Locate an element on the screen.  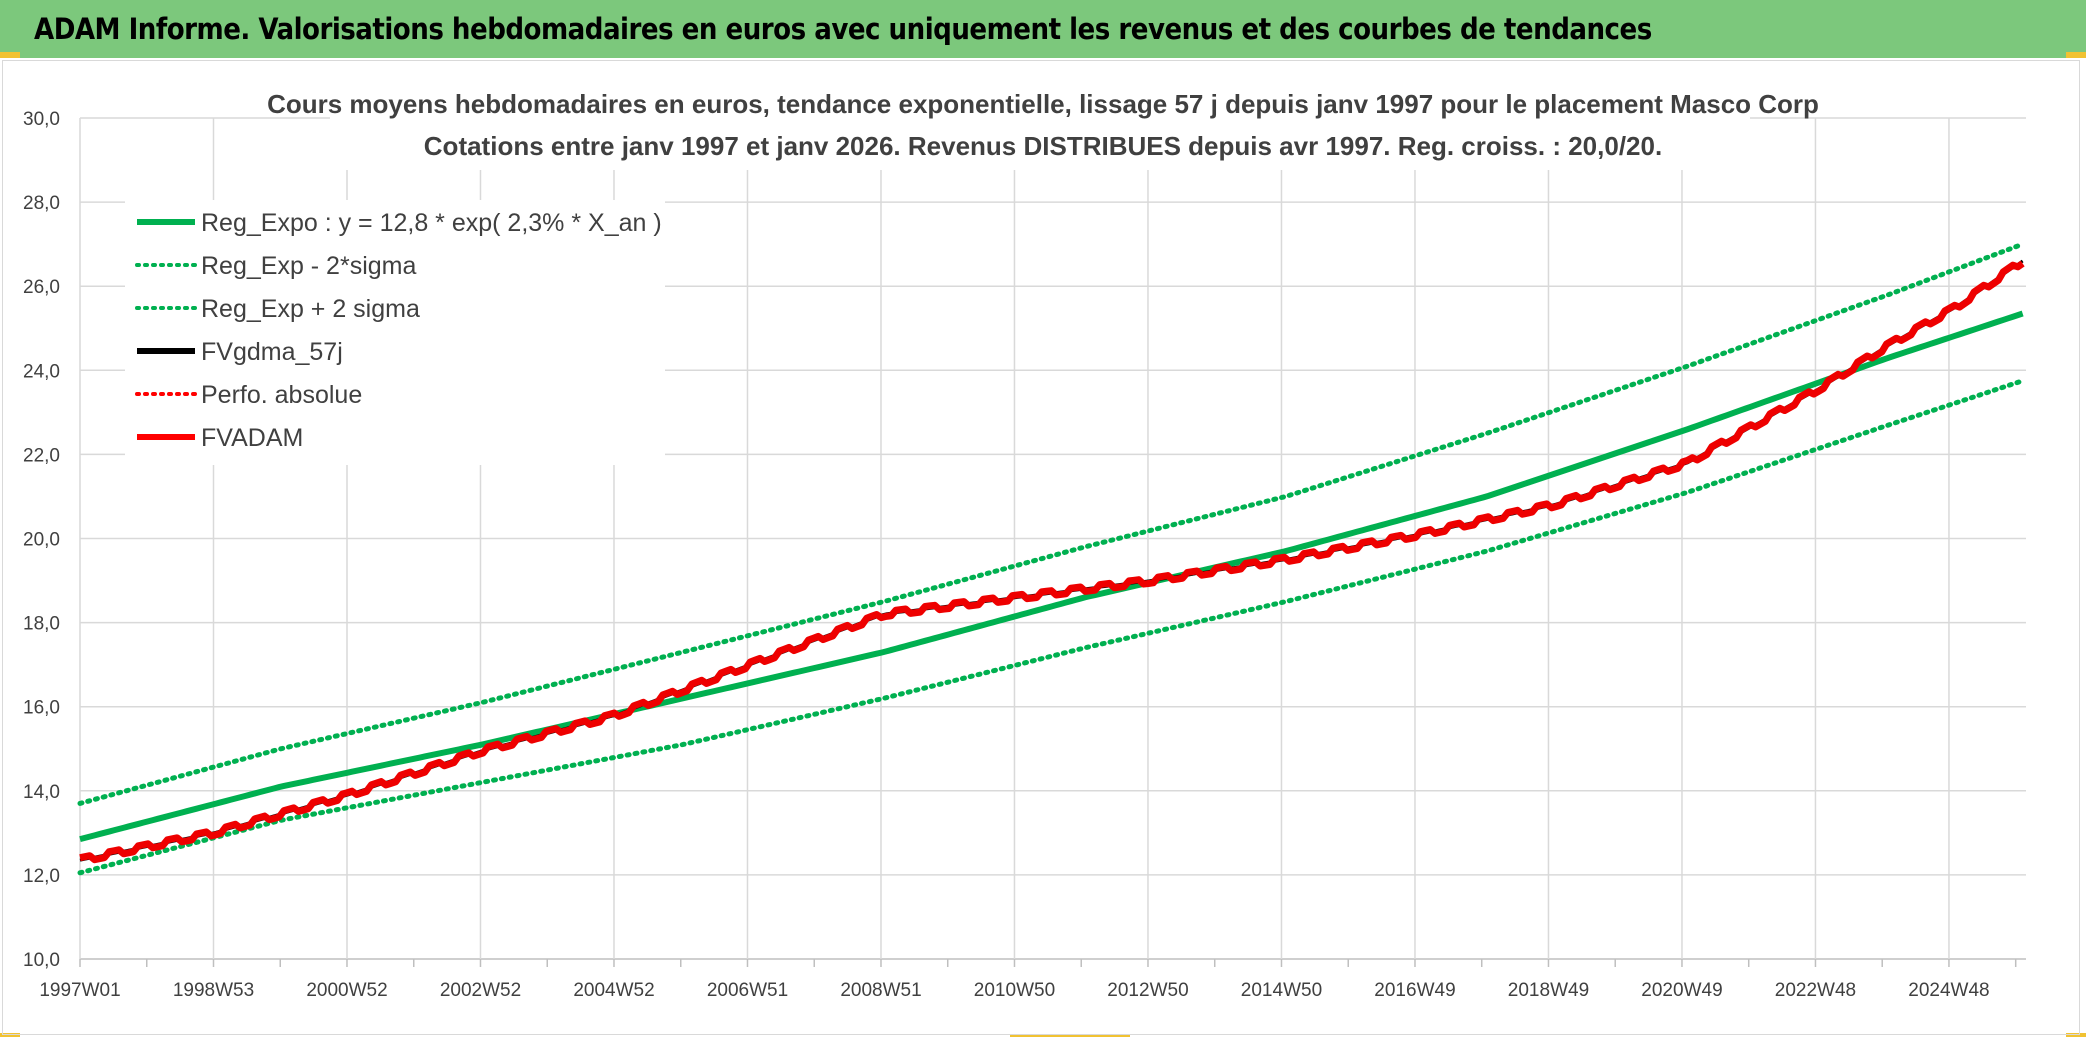
y-tick-label: 20,0 is located at coordinates (41, 540).